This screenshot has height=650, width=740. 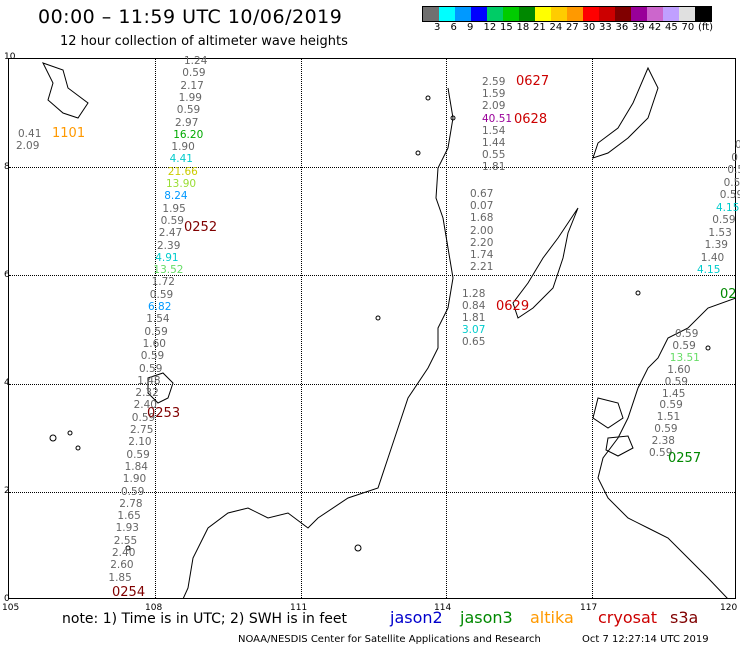 I want to click on wave-height-value: 1.72, so click(x=163, y=282).